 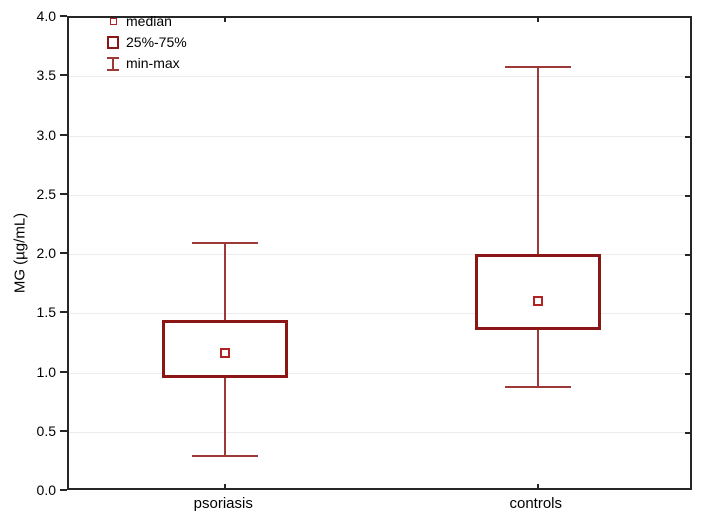 I want to click on median-marker-controls, so click(x=537, y=301).